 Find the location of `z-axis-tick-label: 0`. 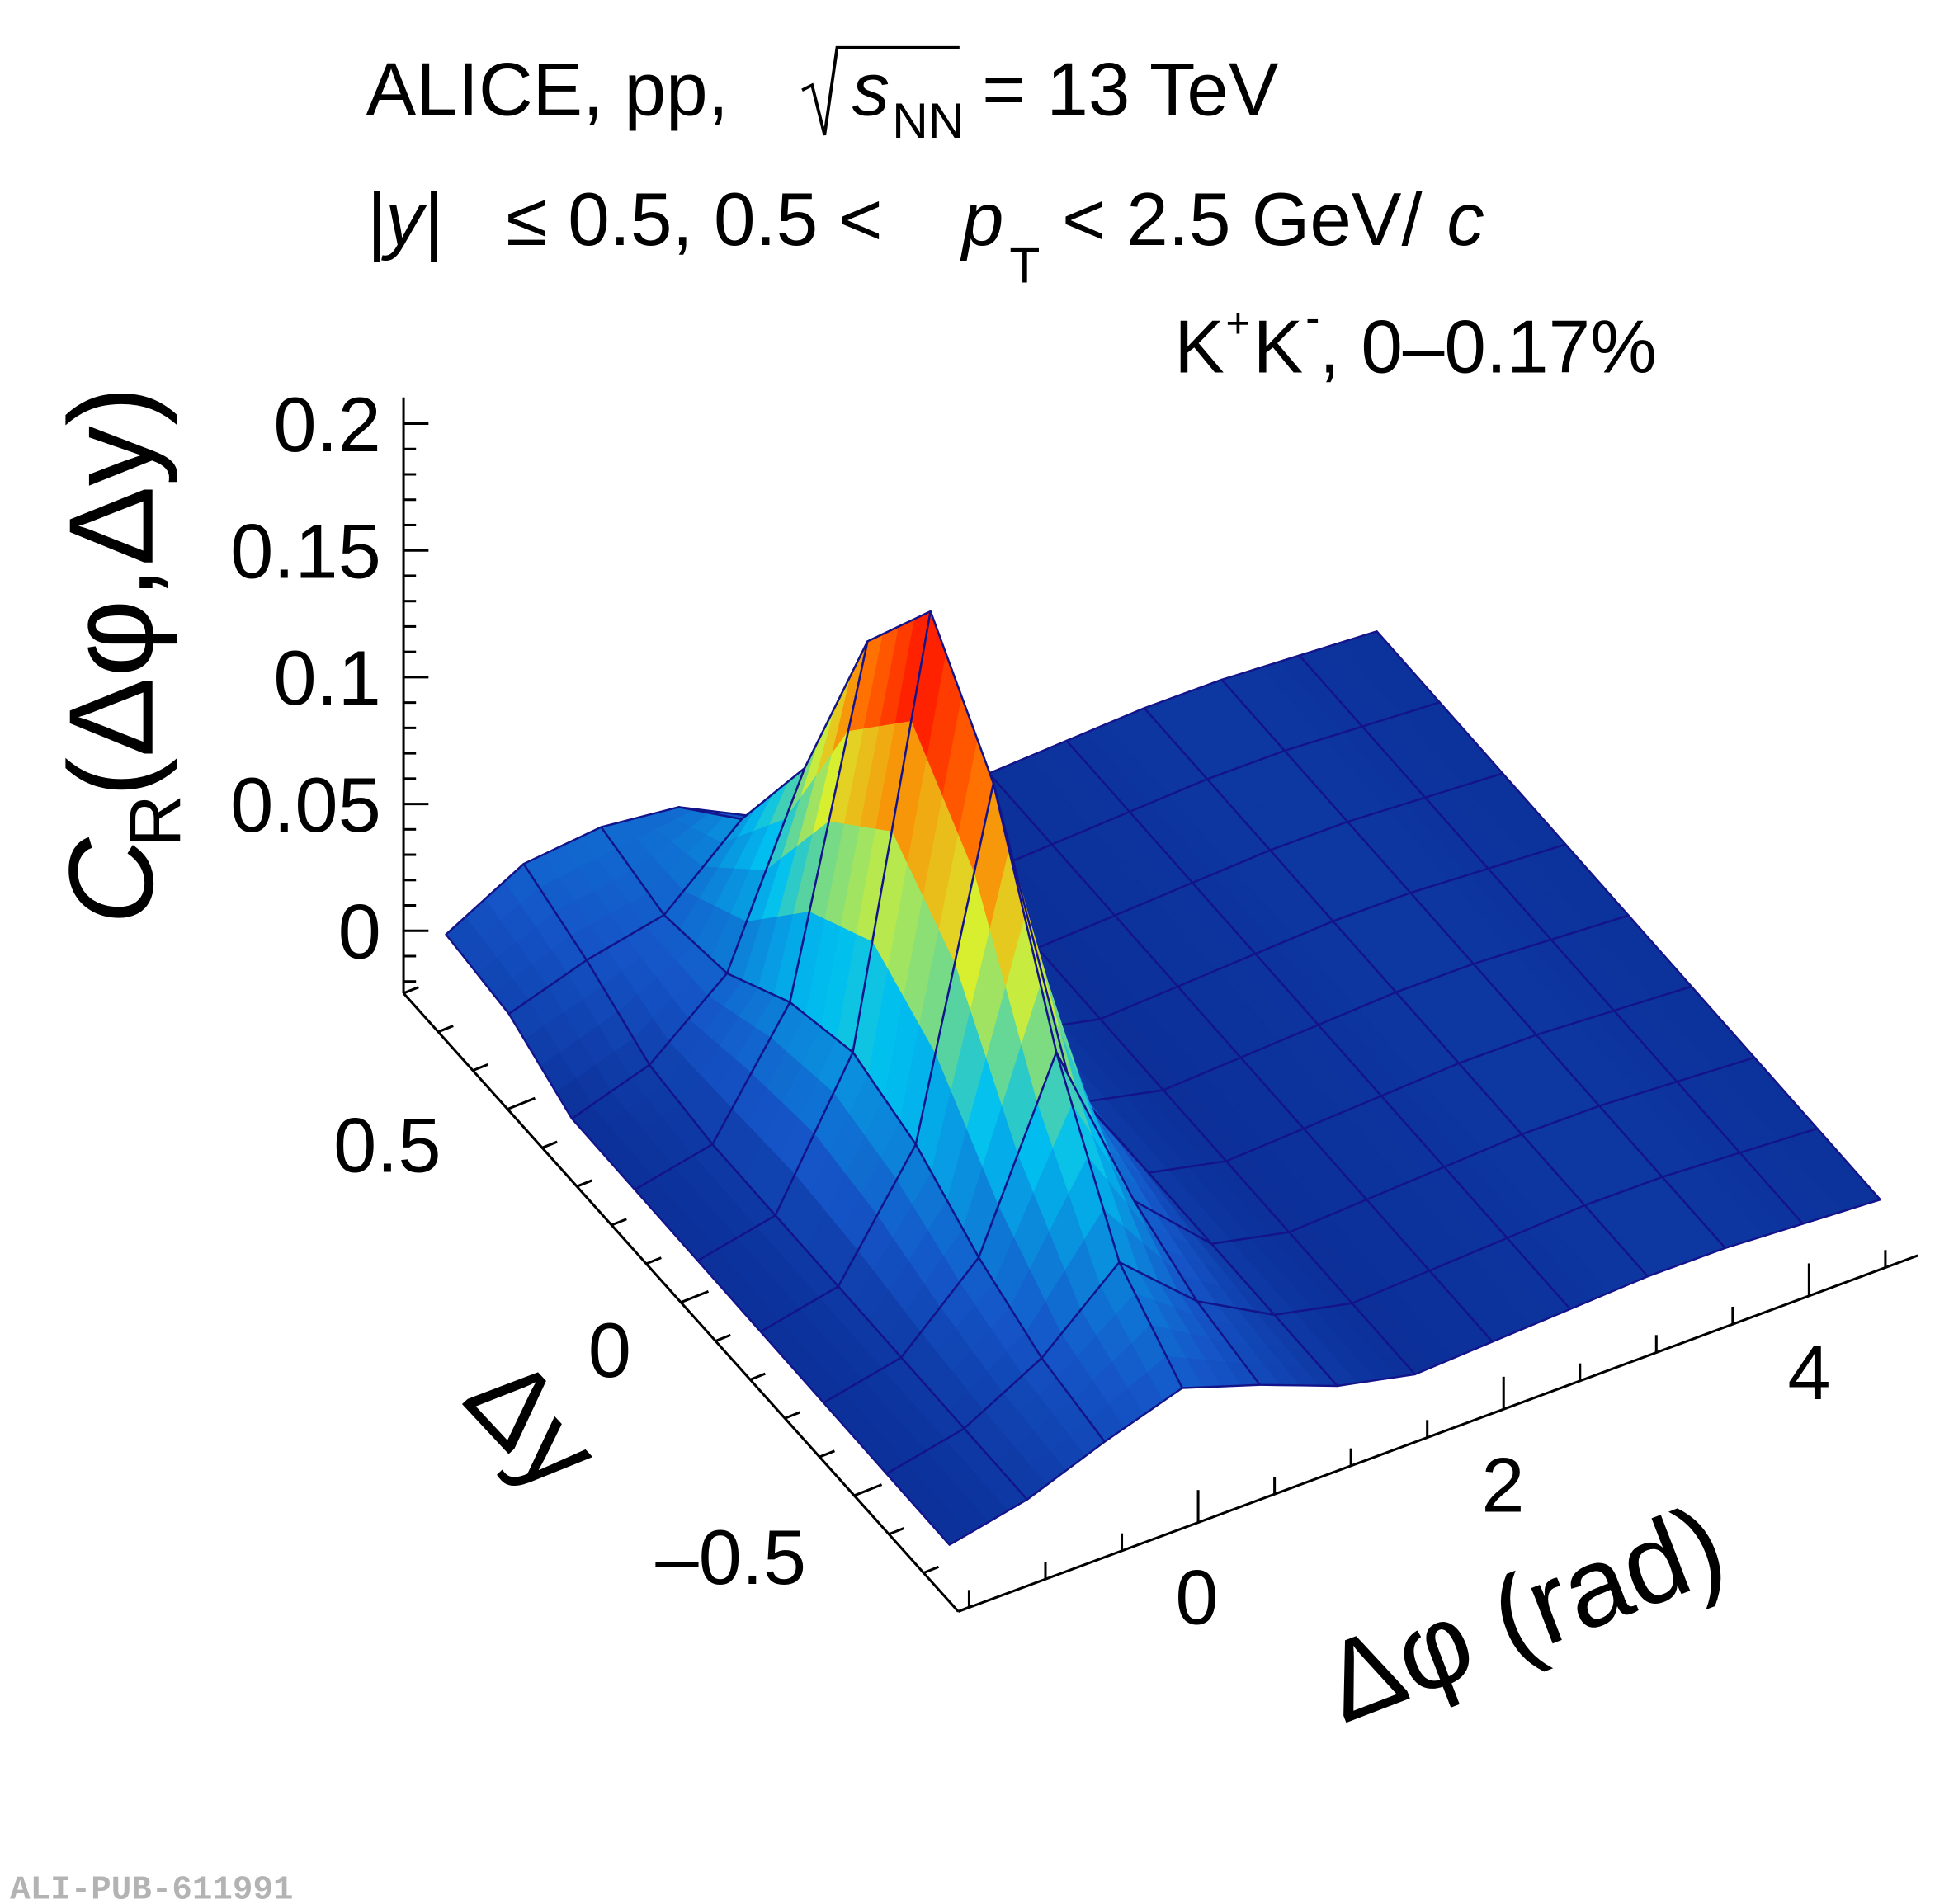

z-axis-tick-label: 0 is located at coordinates (359, 931).